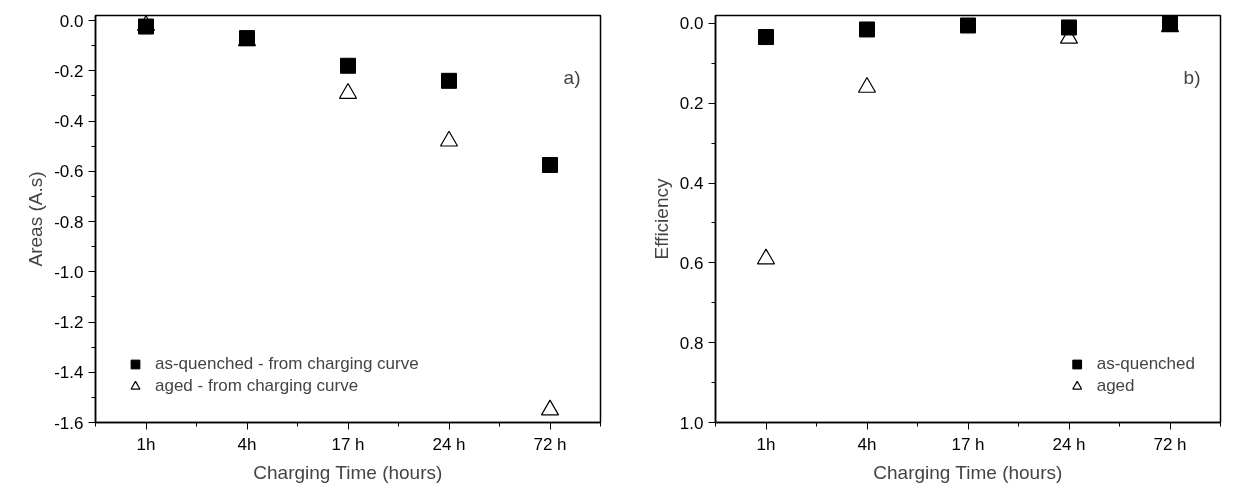 This screenshot has height=489, width=1247. What do you see at coordinates (691, 263) in the screenshot?
I see `y-tick-label: 0.6` at bounding box center [691, 263].